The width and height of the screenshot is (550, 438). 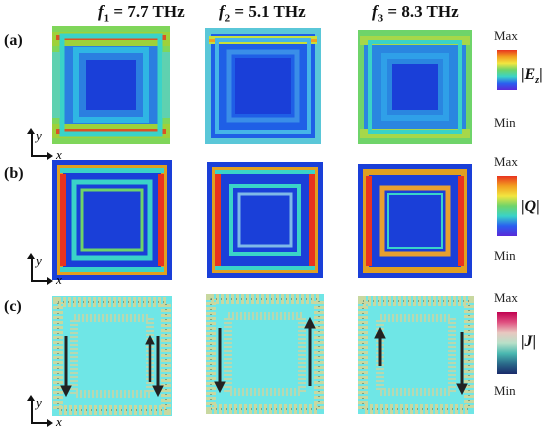 I want to click on colorbar-jet-a, so click(x=507, y=70).